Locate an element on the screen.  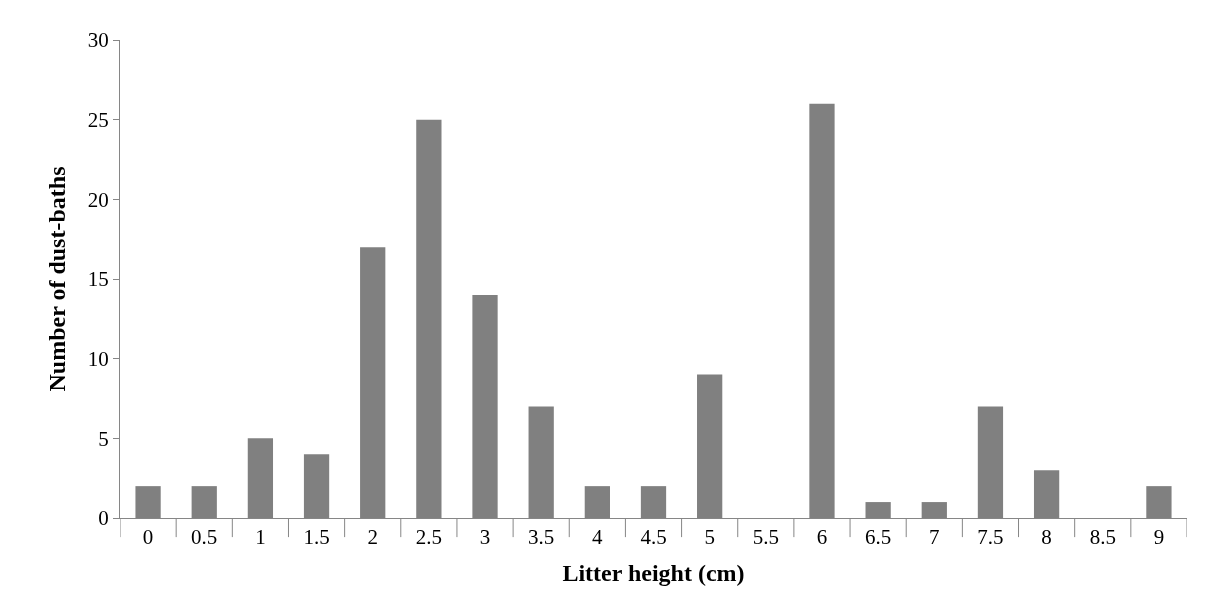
x-tick-label: 4 is located at coordinates (598, 537).